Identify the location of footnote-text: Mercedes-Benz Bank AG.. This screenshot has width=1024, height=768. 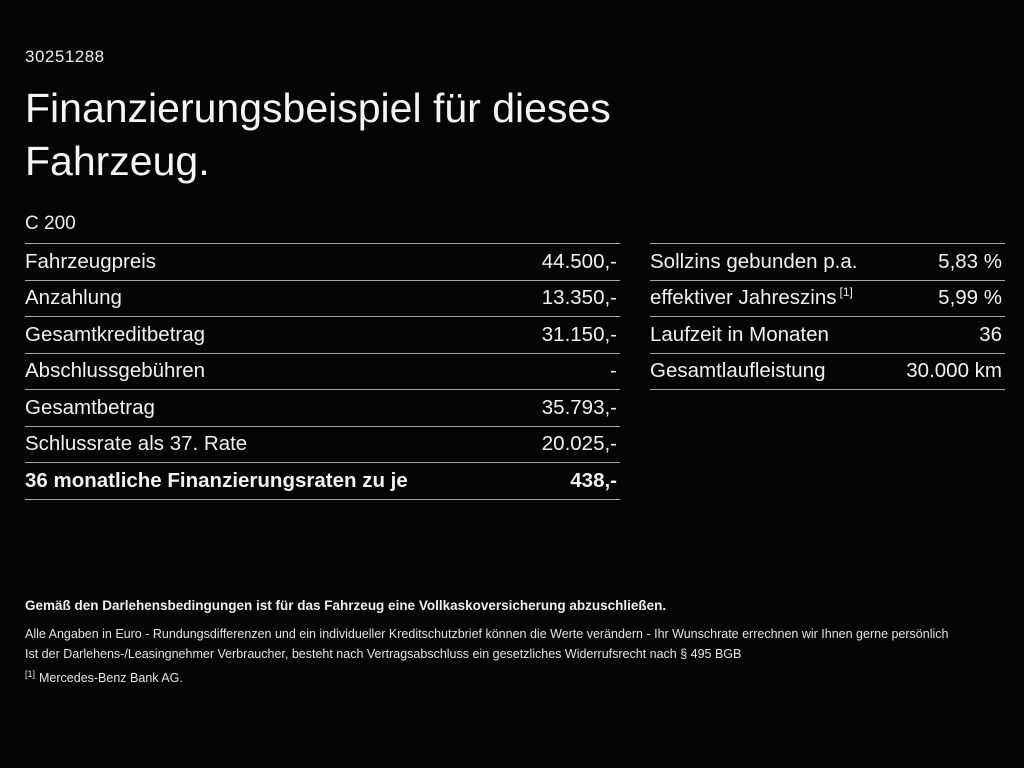
(111, 678).